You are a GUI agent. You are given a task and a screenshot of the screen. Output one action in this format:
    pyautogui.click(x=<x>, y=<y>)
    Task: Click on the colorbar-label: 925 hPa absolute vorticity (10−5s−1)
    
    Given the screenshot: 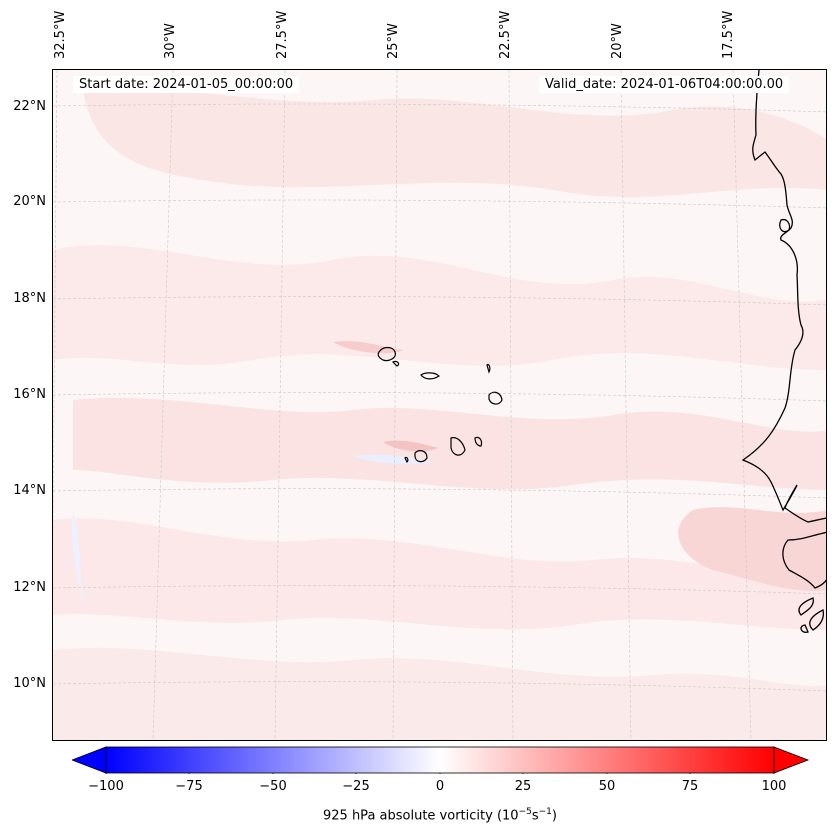 What is the action you would take?
    pyautogui.click(x=440, y=815)
    